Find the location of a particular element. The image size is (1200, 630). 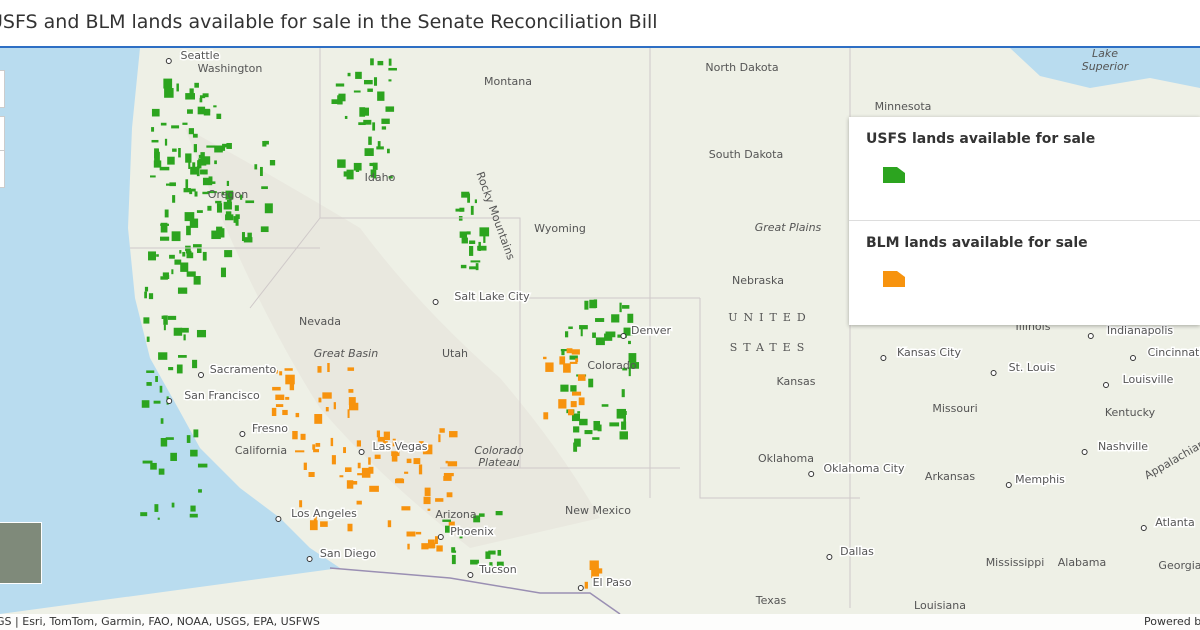

legend-swatch is located at coordinates (894, 279).